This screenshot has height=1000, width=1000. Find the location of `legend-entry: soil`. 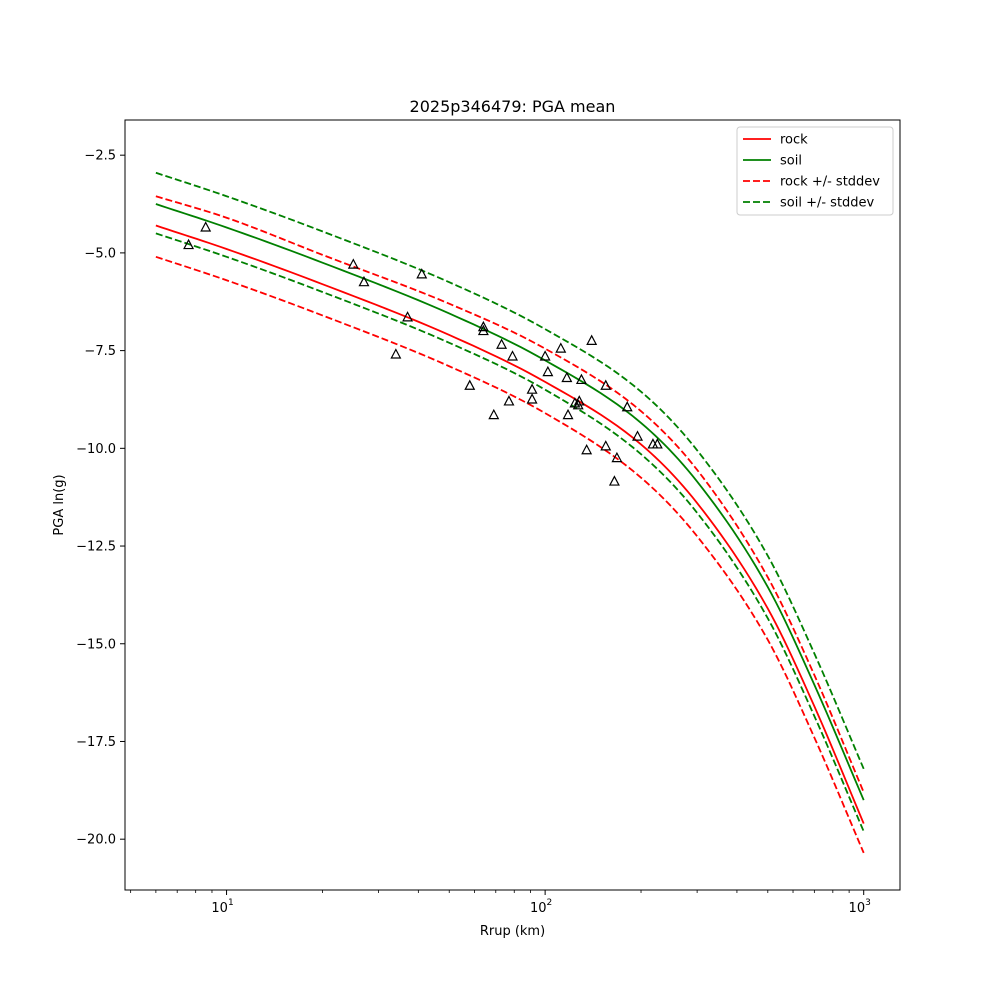

legend-entry: soil is located at coordinates (791, 161).